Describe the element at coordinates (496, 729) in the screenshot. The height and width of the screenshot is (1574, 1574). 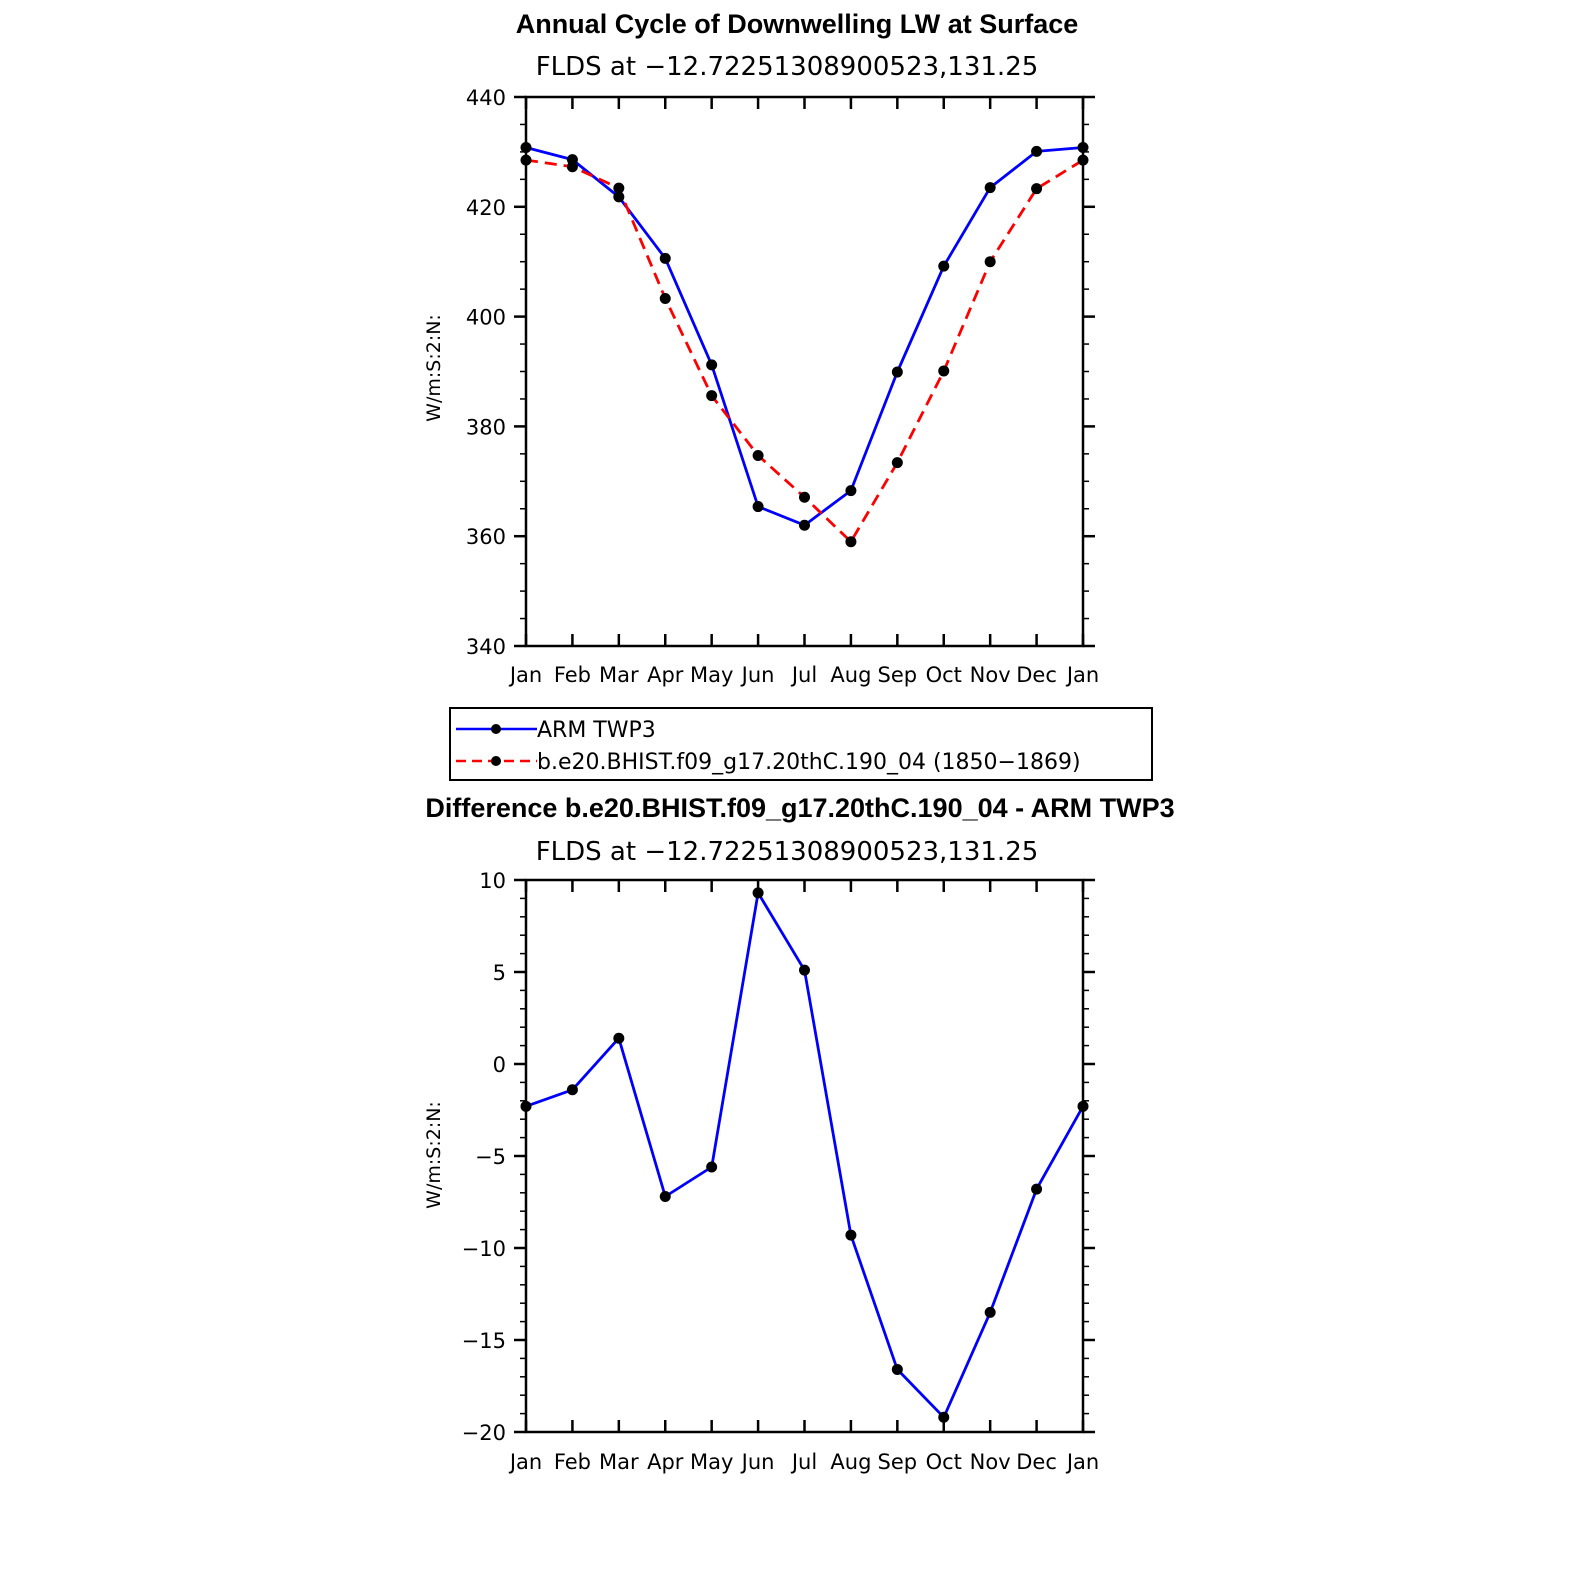
I see `legend-marker-obs` at that location.